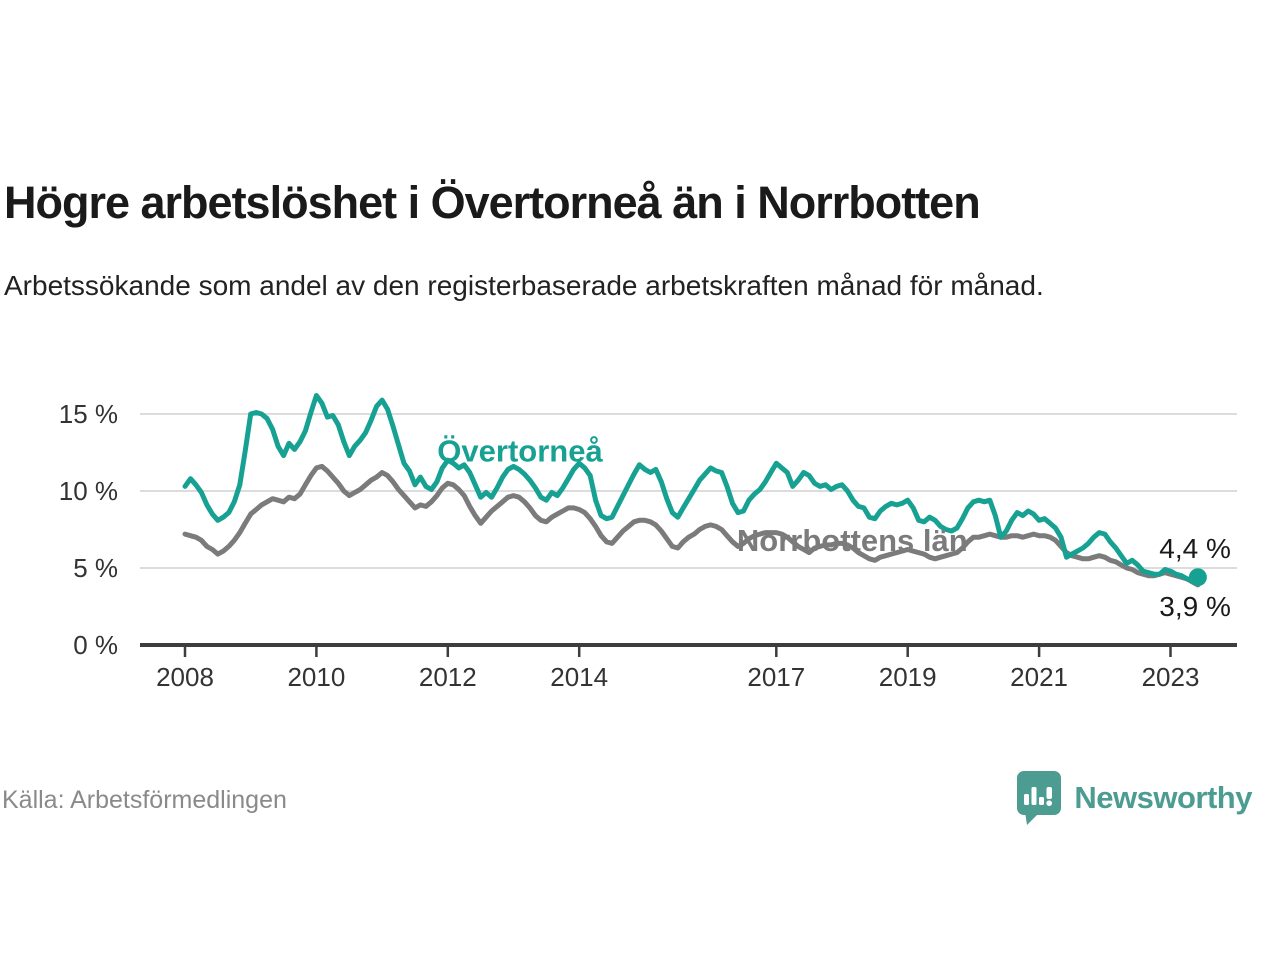  Describe the element at coordinates (1039, 677) in the screenshot. I see `x-axis-tick-label: 2021` at that location.